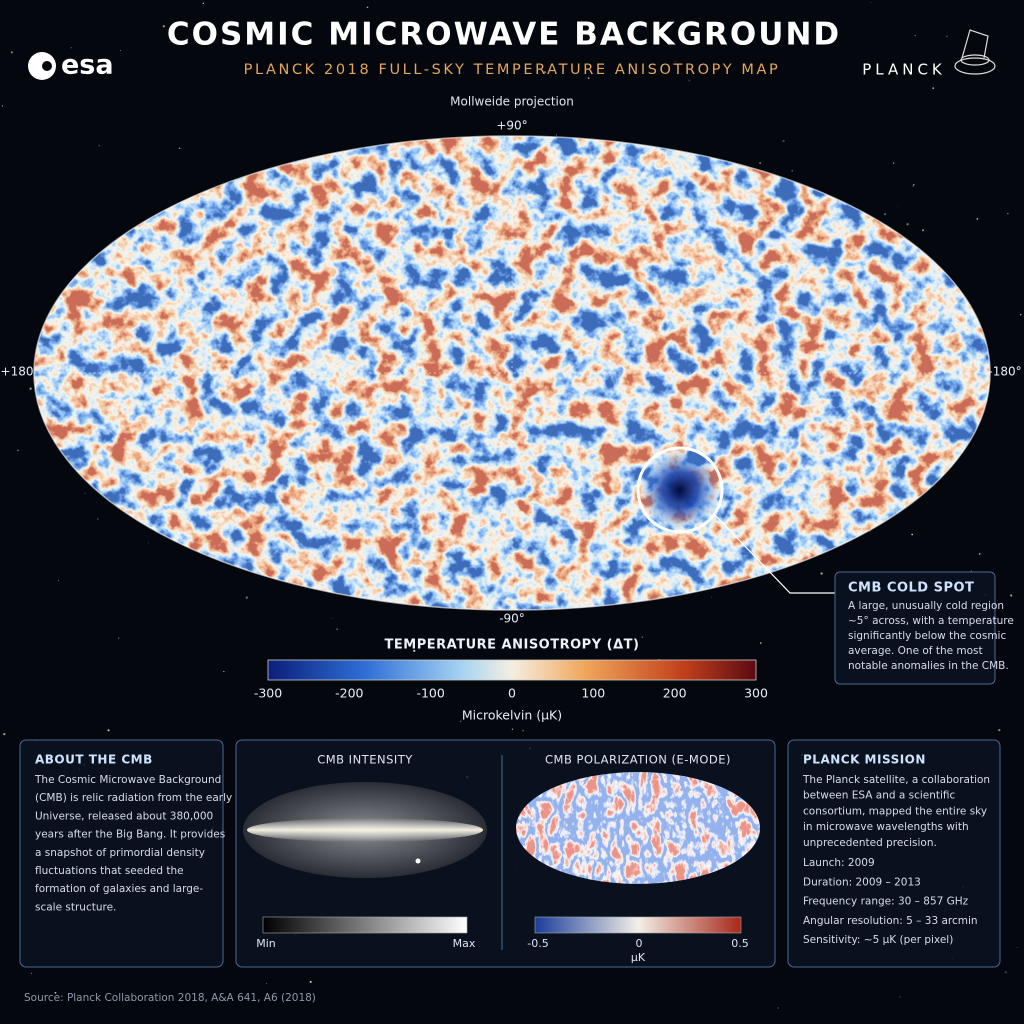  Describe the element at coordinates (349, 693) in the screenshot. I see `tick-label: -200` at that location.